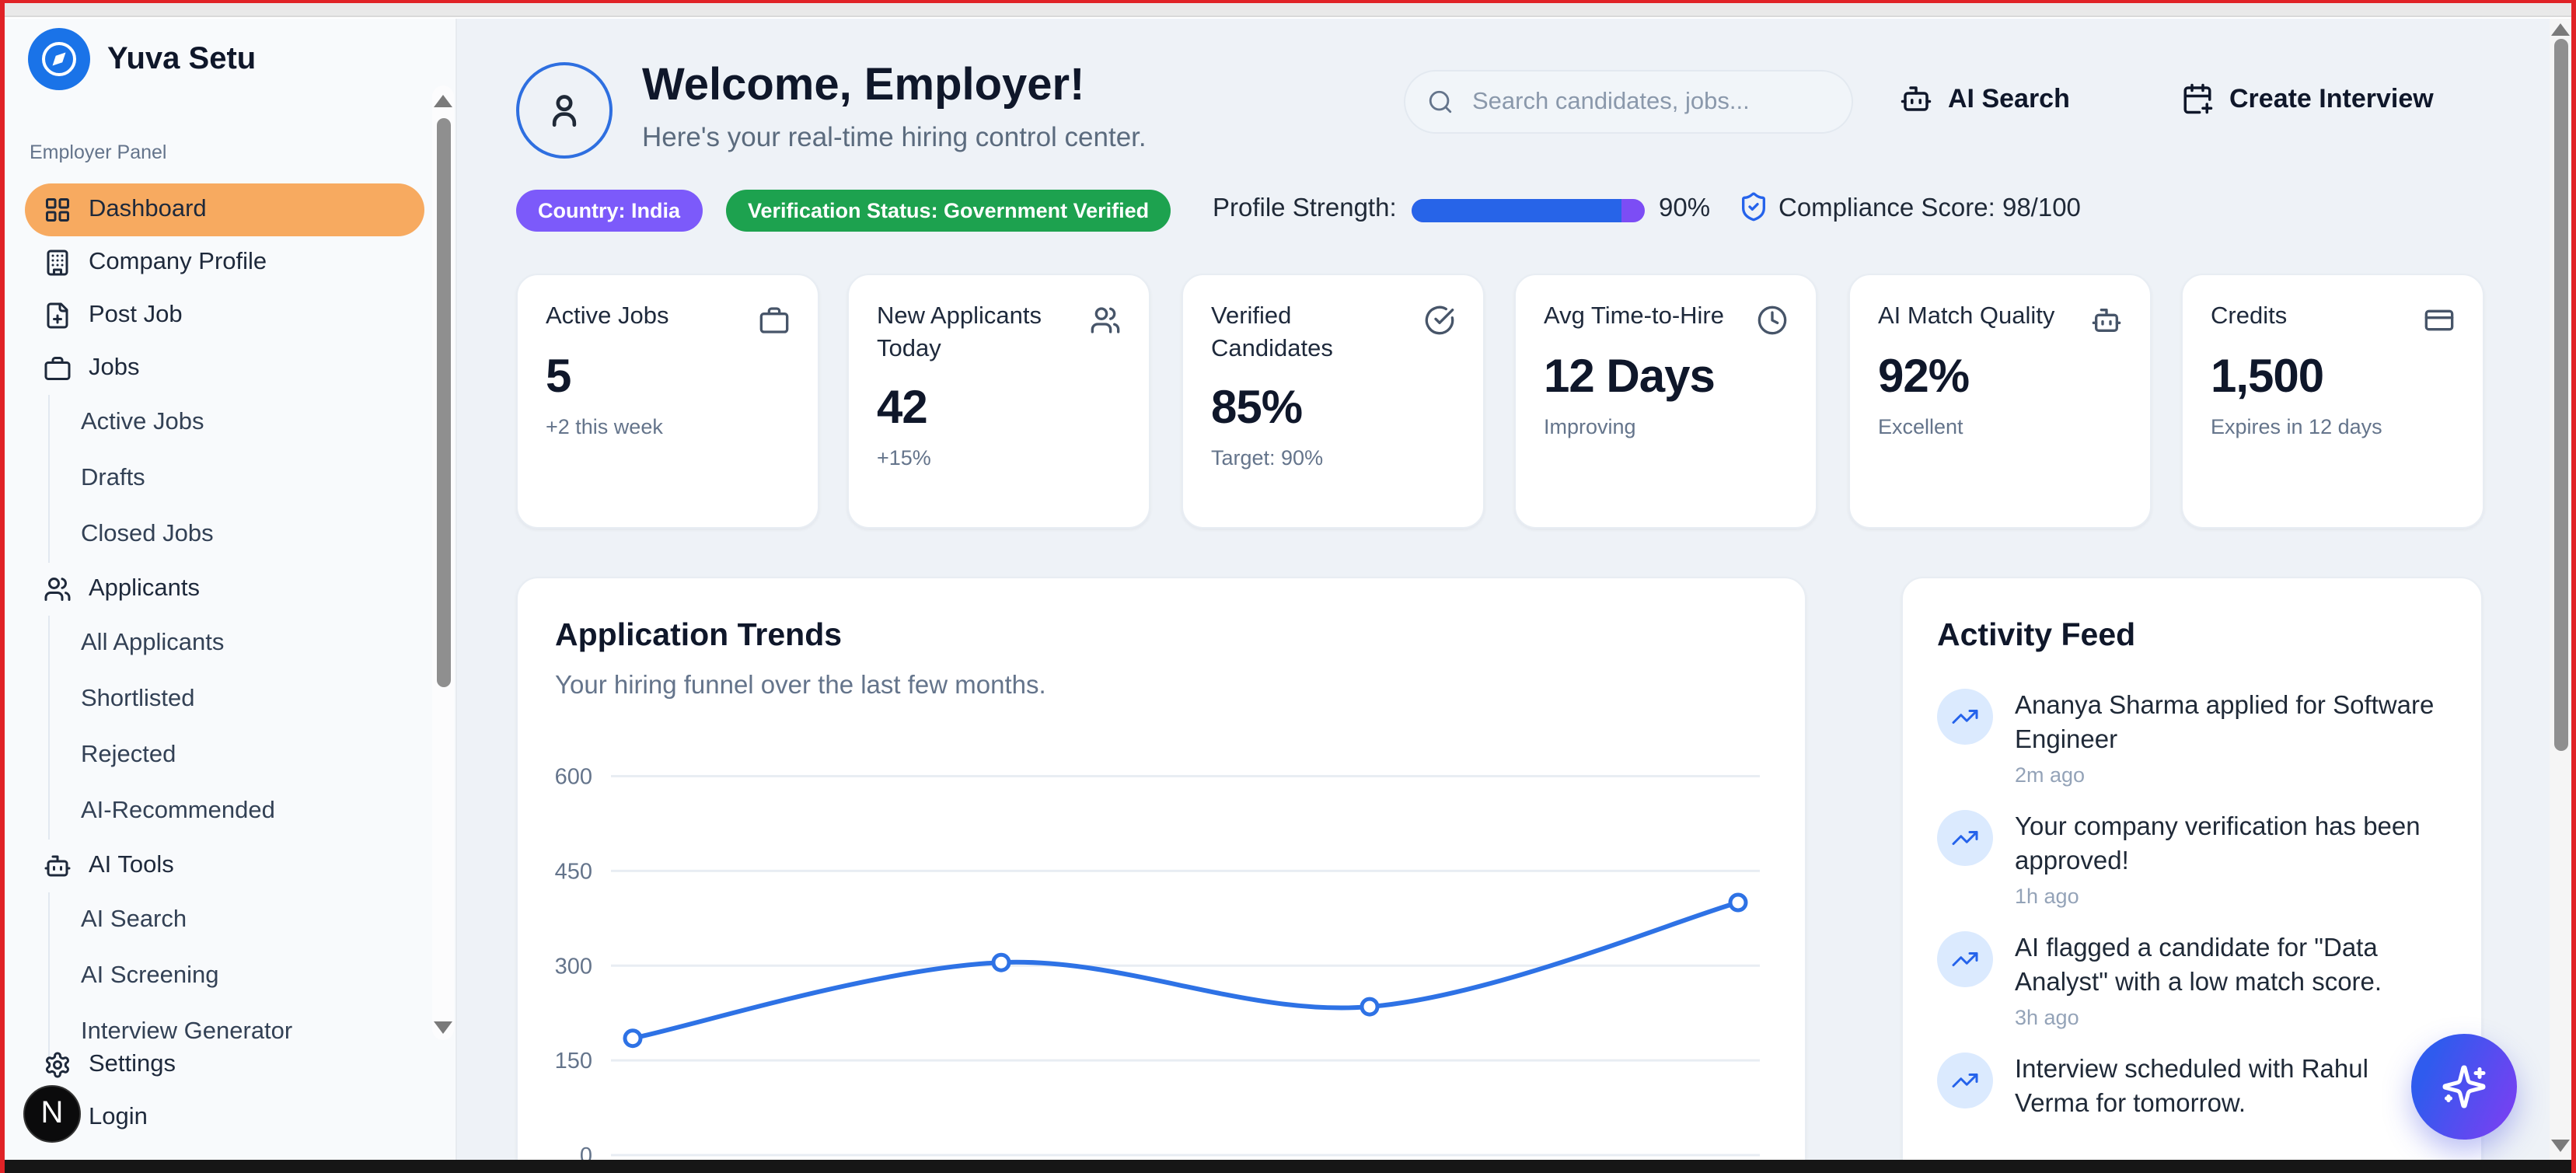 This screenshot has height=1173, width=2576. Describe the element at coordinates (574, 1061) in the screenshot. I see `svg-text: 150` at that location.